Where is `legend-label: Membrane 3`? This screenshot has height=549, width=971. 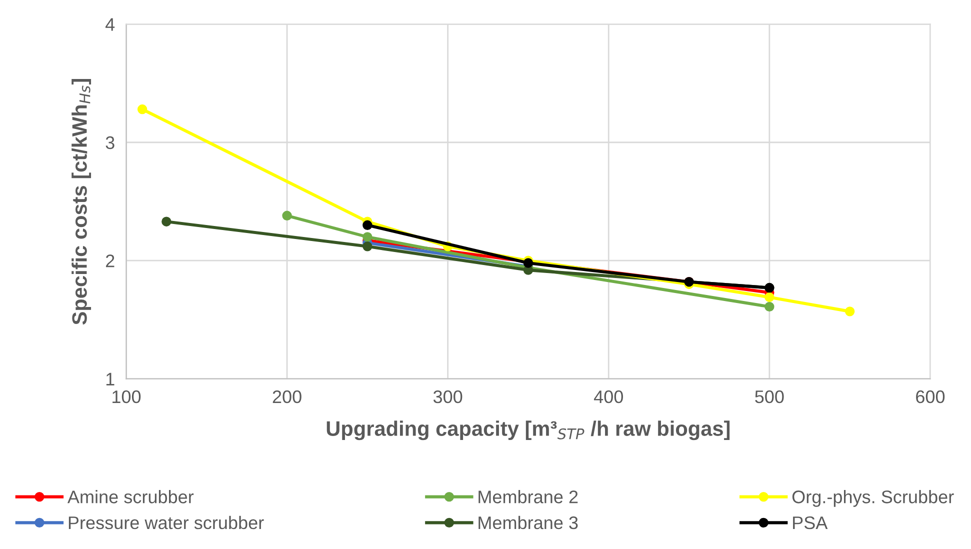 legend-label: Membrane 3 is located at coordinates (528, 523).